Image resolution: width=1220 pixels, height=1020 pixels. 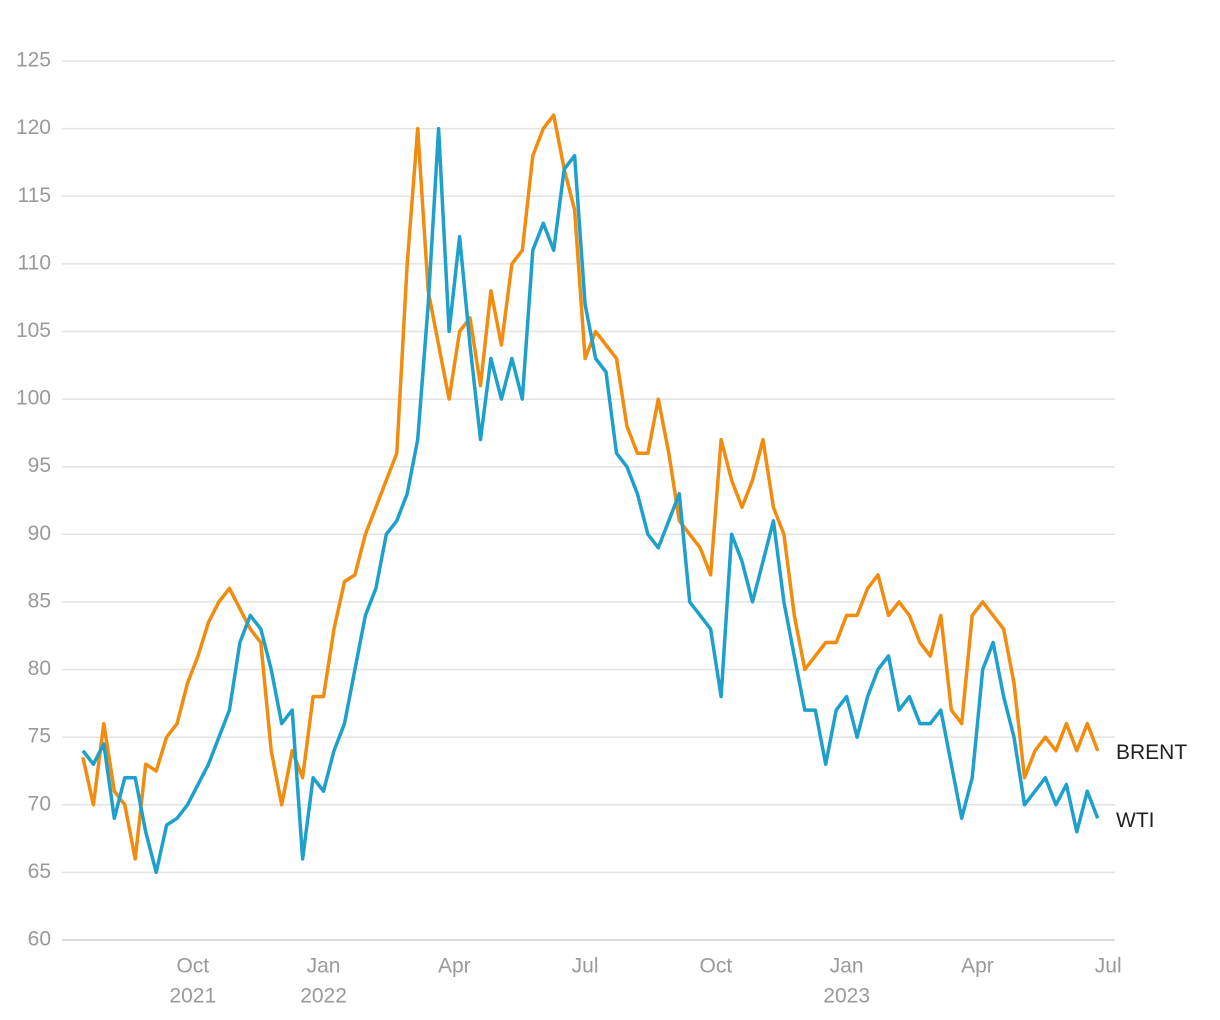 What do you see at coordinates (1151, 752) in the screenshot?
I see `series-label: BRENT` at bounding box center [1151, 752].